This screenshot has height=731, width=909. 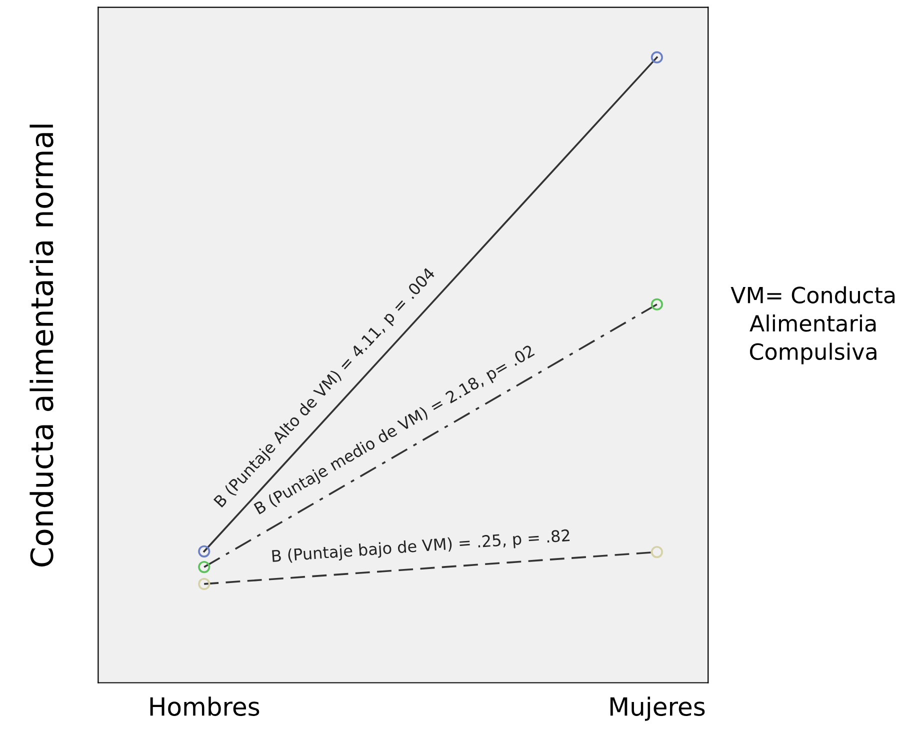 What do you see at coordinates (42, 345) in the screenshot?
I see `y-axis-title: Conducta alimentaria normal` at bounding box center [42, 345].